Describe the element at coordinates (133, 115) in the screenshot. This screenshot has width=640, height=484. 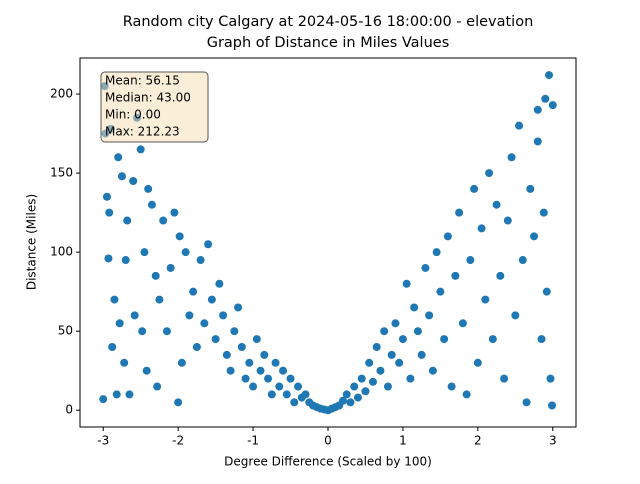
I see `stats-text: Min: 0.00` at that location.